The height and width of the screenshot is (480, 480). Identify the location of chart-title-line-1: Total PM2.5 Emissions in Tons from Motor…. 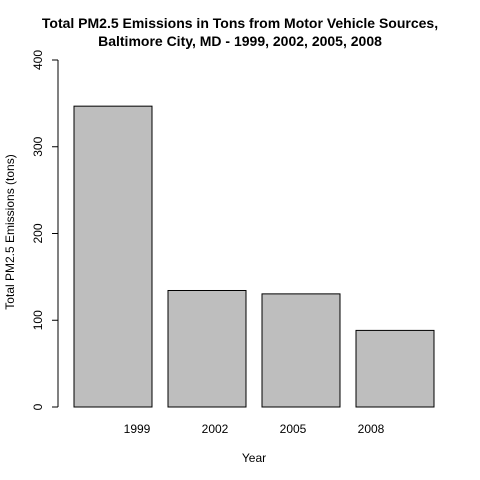
(240, 23).